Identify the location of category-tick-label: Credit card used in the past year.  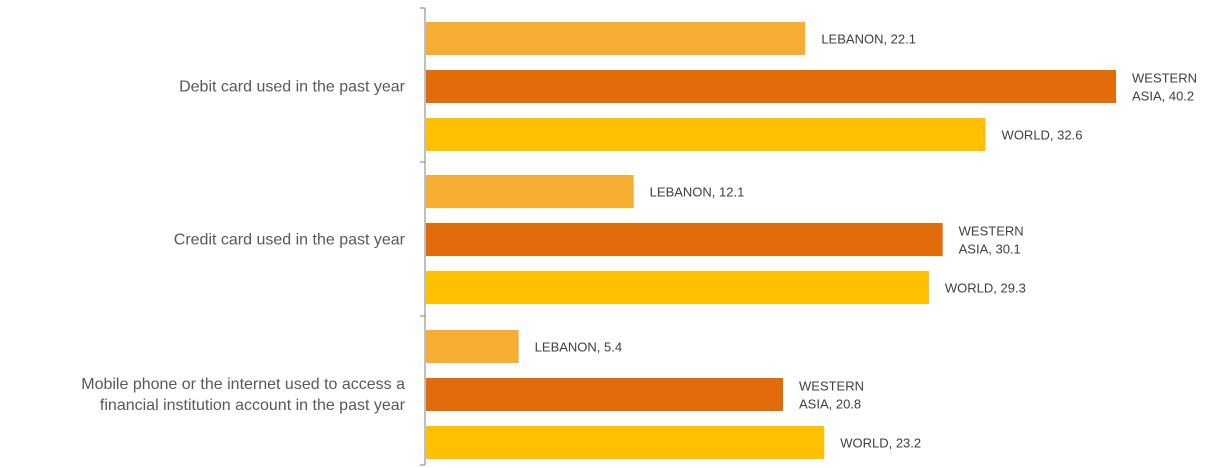
(290, 240).